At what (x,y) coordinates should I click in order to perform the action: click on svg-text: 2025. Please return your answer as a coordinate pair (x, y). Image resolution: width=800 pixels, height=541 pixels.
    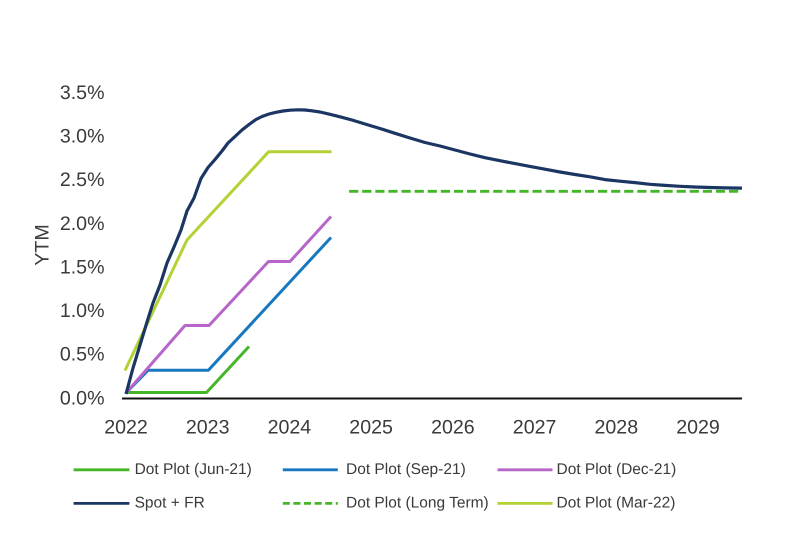
    Looking at the image, I should click on (371, 427).